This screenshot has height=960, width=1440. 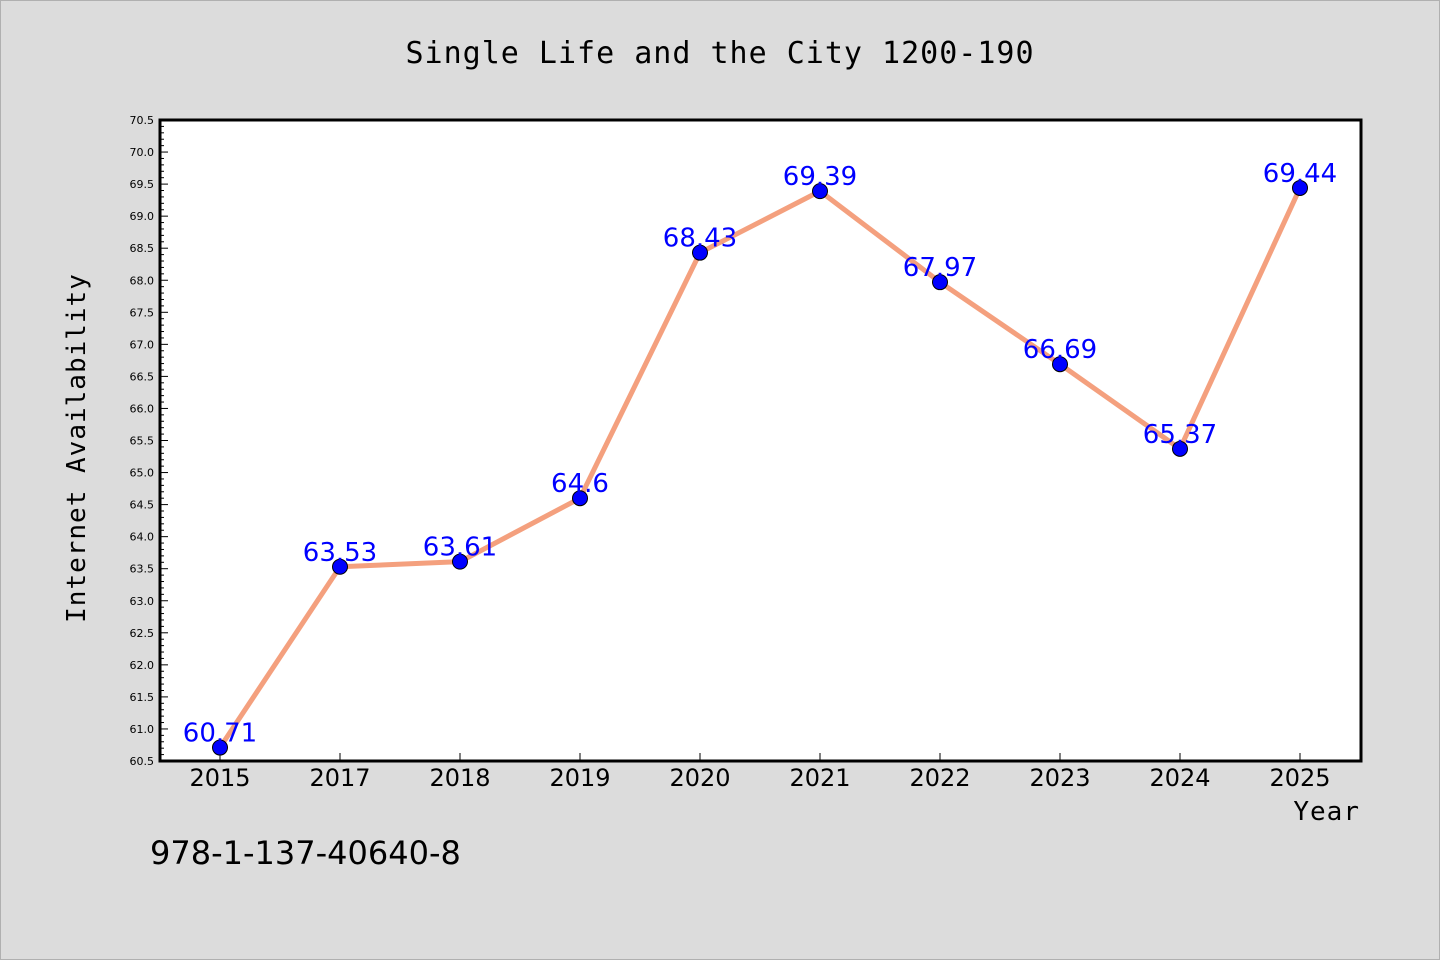 What do you see at coordinates (579, 778) in the screenshot?
I see `x-tick-label: 2019` at bounding box center [579, 778].